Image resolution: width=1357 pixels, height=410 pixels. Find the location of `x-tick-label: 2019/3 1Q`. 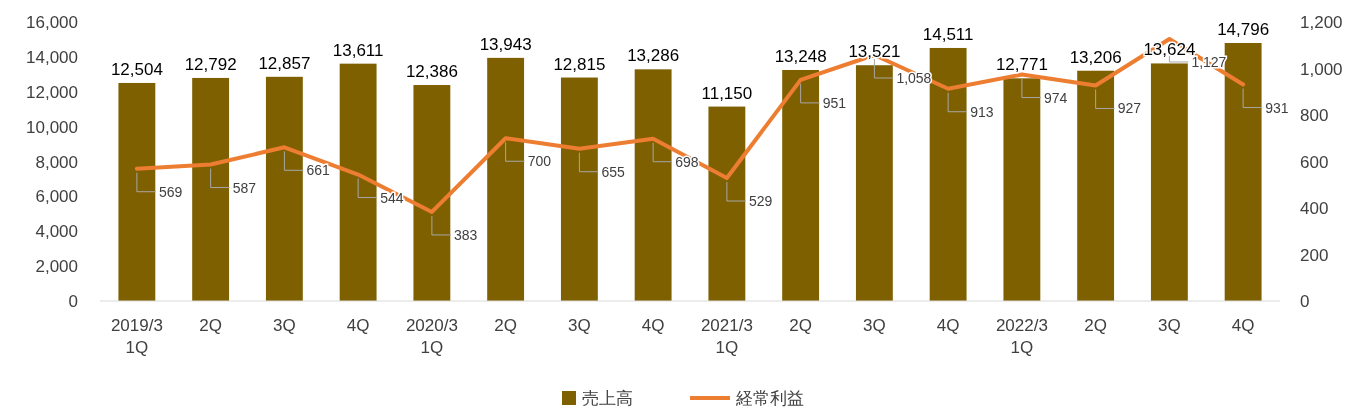

x-tick-label: 2019/3 1Q is located at coordinates (136, 336).